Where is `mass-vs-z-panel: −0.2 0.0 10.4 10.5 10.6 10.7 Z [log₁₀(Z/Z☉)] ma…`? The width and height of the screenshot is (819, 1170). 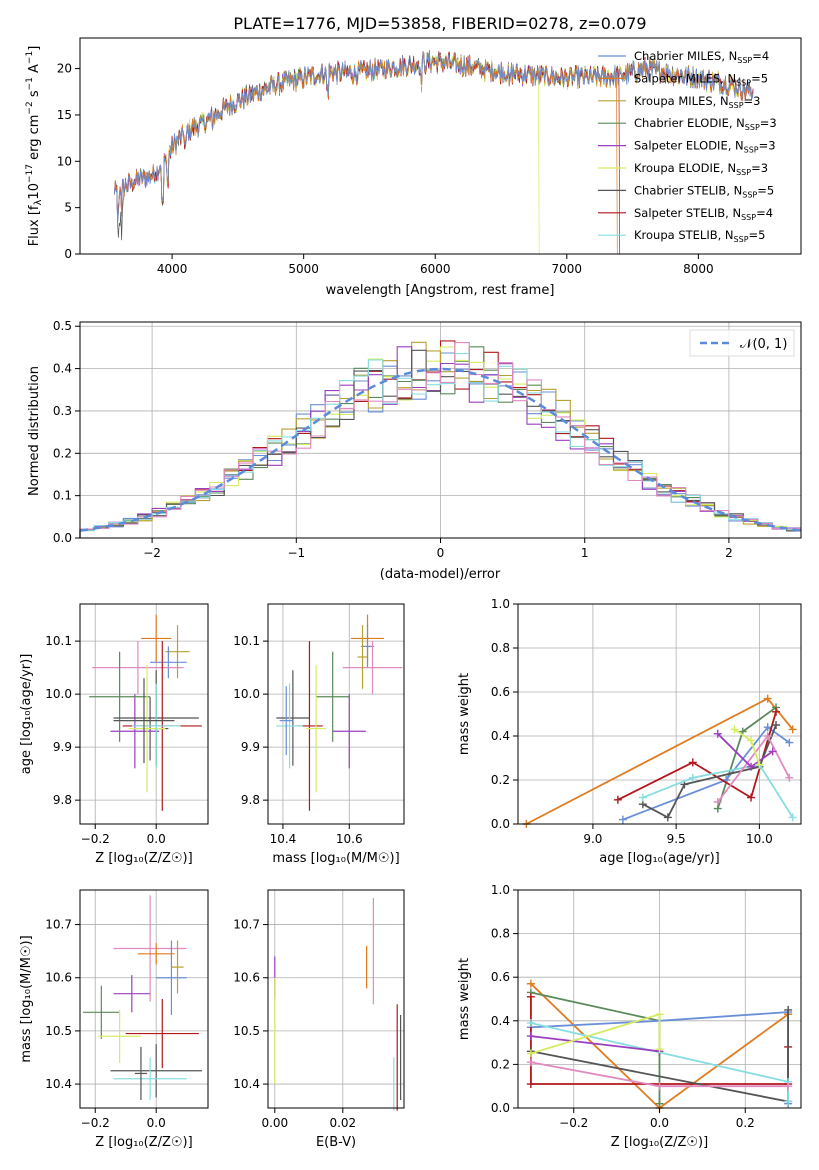 mass-vs-z-panel: −0.2 0.0 10.4 10.5 10.6 10.7 Z [log₁₀(Z/Z☉)] ma… is located at coordinates (114, 1019).